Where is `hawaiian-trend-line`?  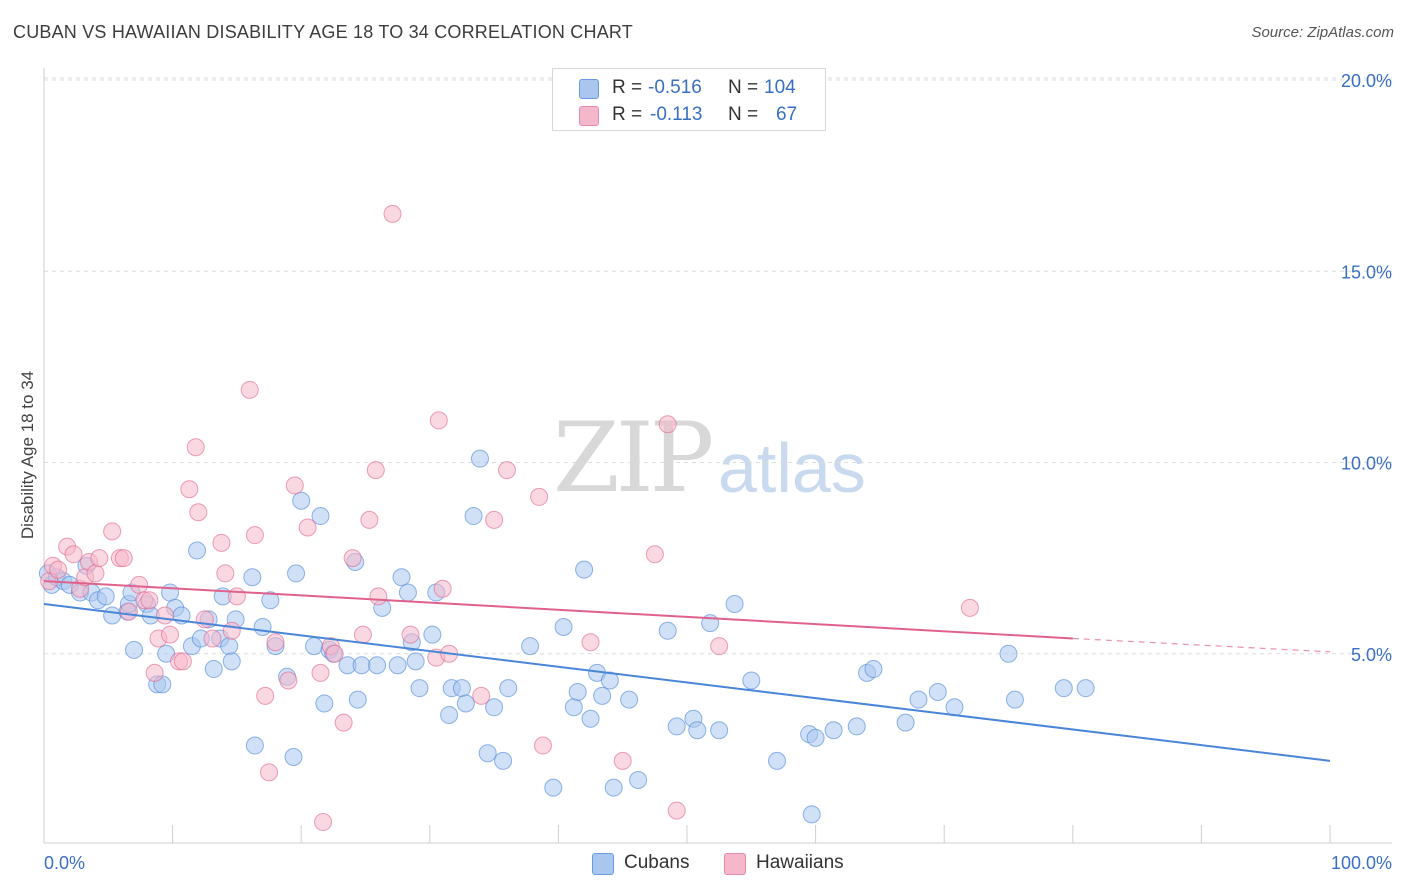 hawaiian-trend-line is located at coordinates (558, 610).